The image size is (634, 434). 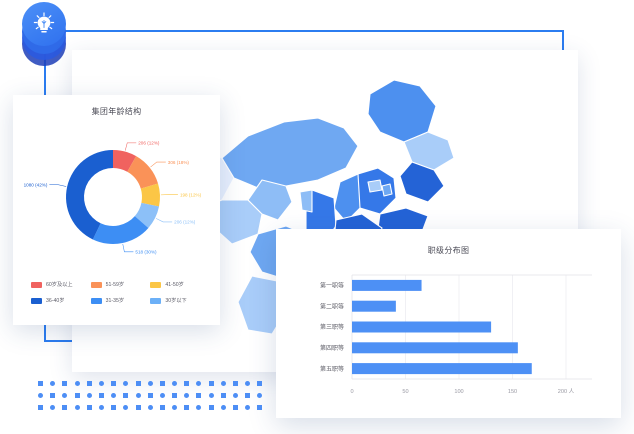 I want to click on legend-label: 60岁及以上, so click(x=59, y=285).